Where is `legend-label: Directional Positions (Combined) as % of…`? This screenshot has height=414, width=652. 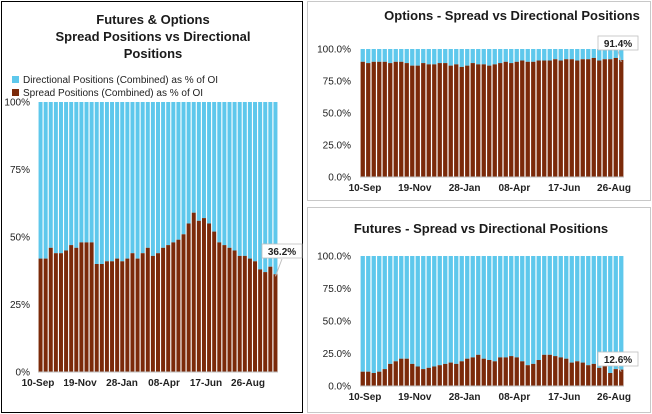
legend-label: Directional Positions (Combined) as % of… is located at coordinates (120, 80).